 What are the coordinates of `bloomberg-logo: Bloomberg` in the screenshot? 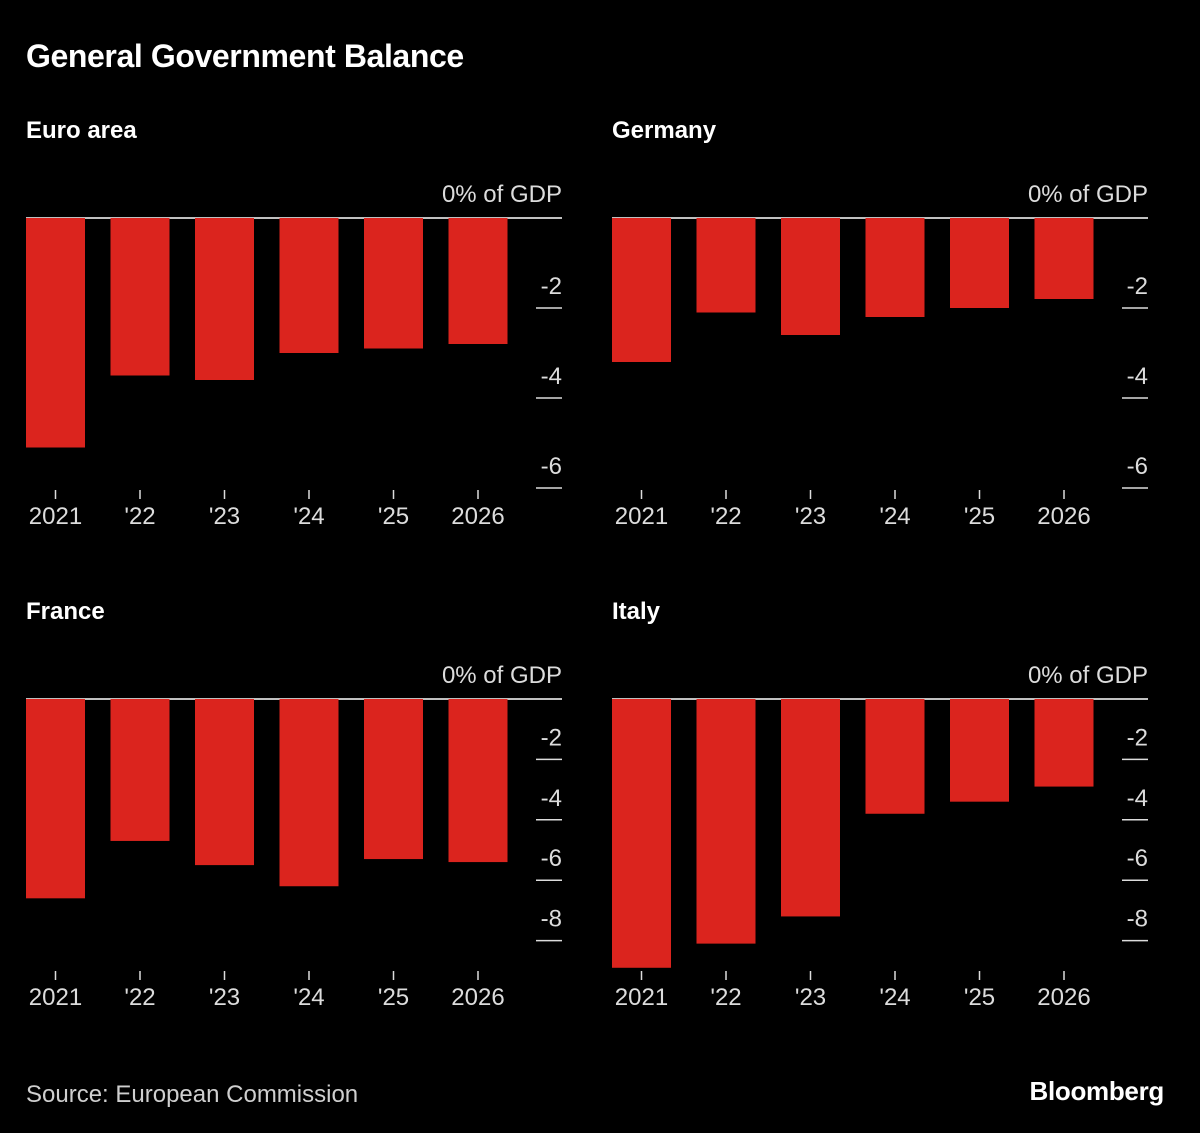 It's located at (1096, 1091).